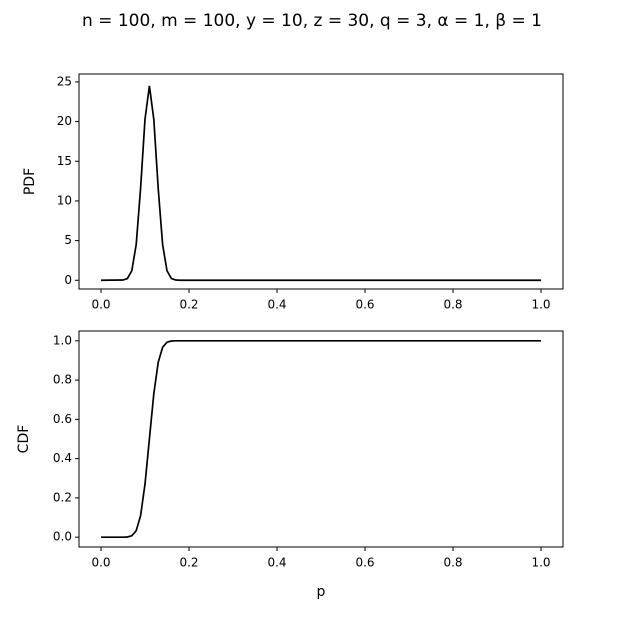 The width and height of the screenshot is (625, 625). I want to click on y-tick-label: 15, so click(64, 161).